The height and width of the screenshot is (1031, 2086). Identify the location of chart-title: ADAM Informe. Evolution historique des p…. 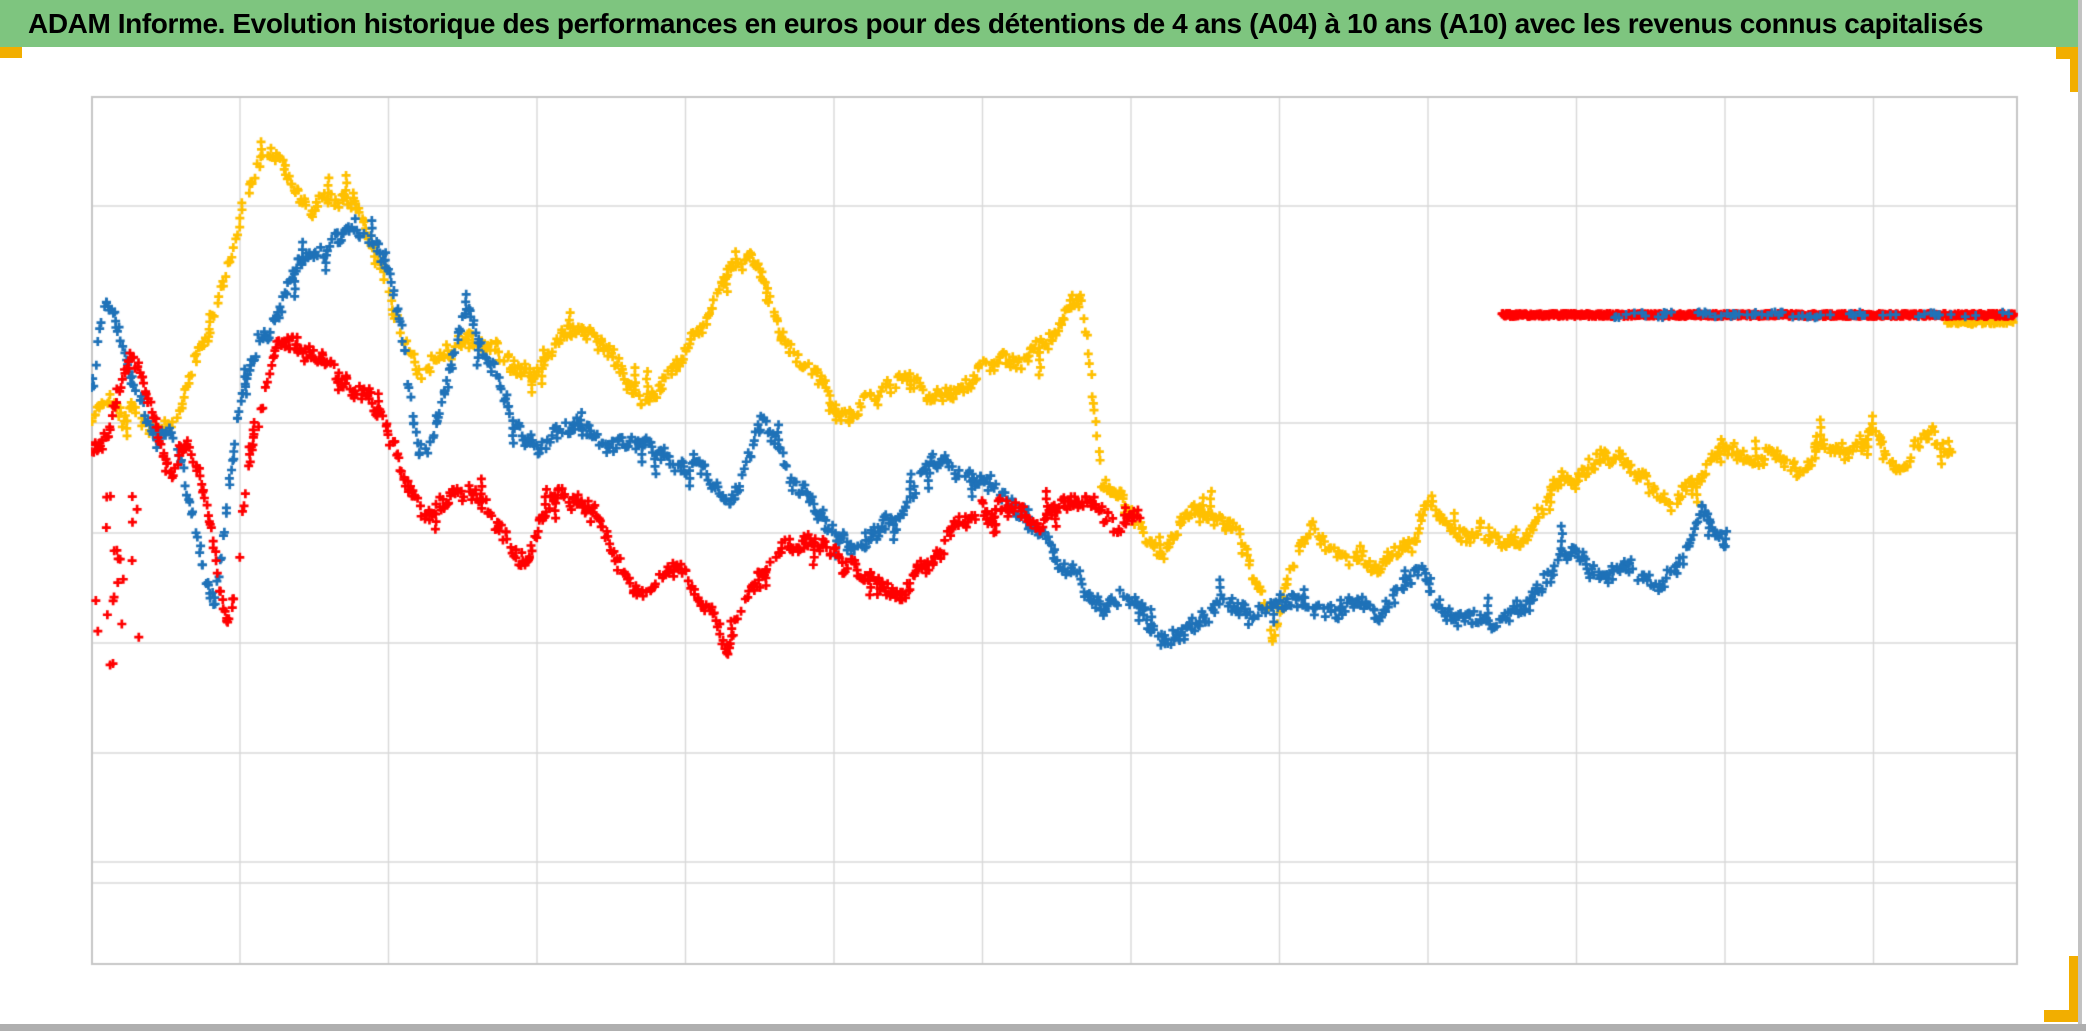
(1006, 23).